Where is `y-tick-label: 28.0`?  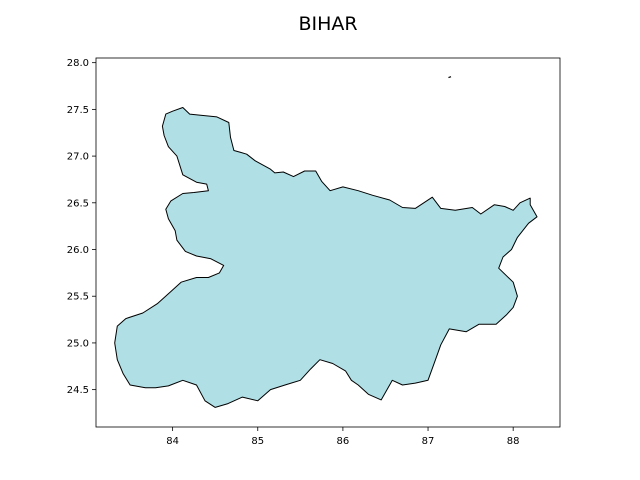
y-tick-label: 28.0 is located at coordinates (78, 63).